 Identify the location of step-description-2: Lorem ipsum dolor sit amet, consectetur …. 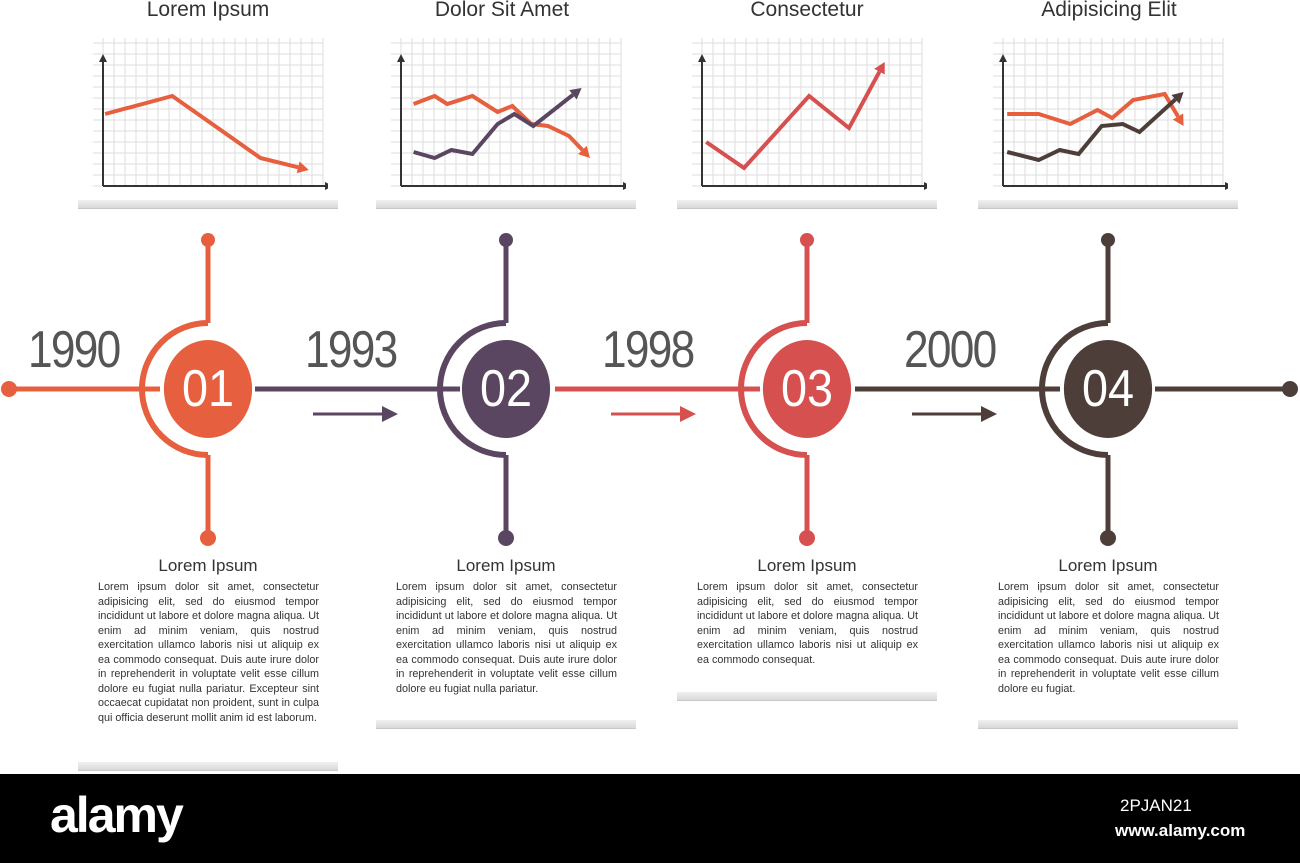
(506, 638).